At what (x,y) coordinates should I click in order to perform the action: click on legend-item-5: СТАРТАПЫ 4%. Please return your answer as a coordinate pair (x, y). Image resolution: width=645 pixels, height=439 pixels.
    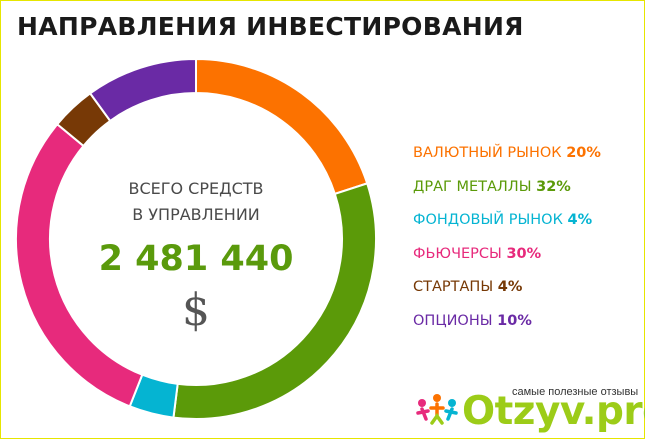
    Looking at the image, I should click on (507, 287).